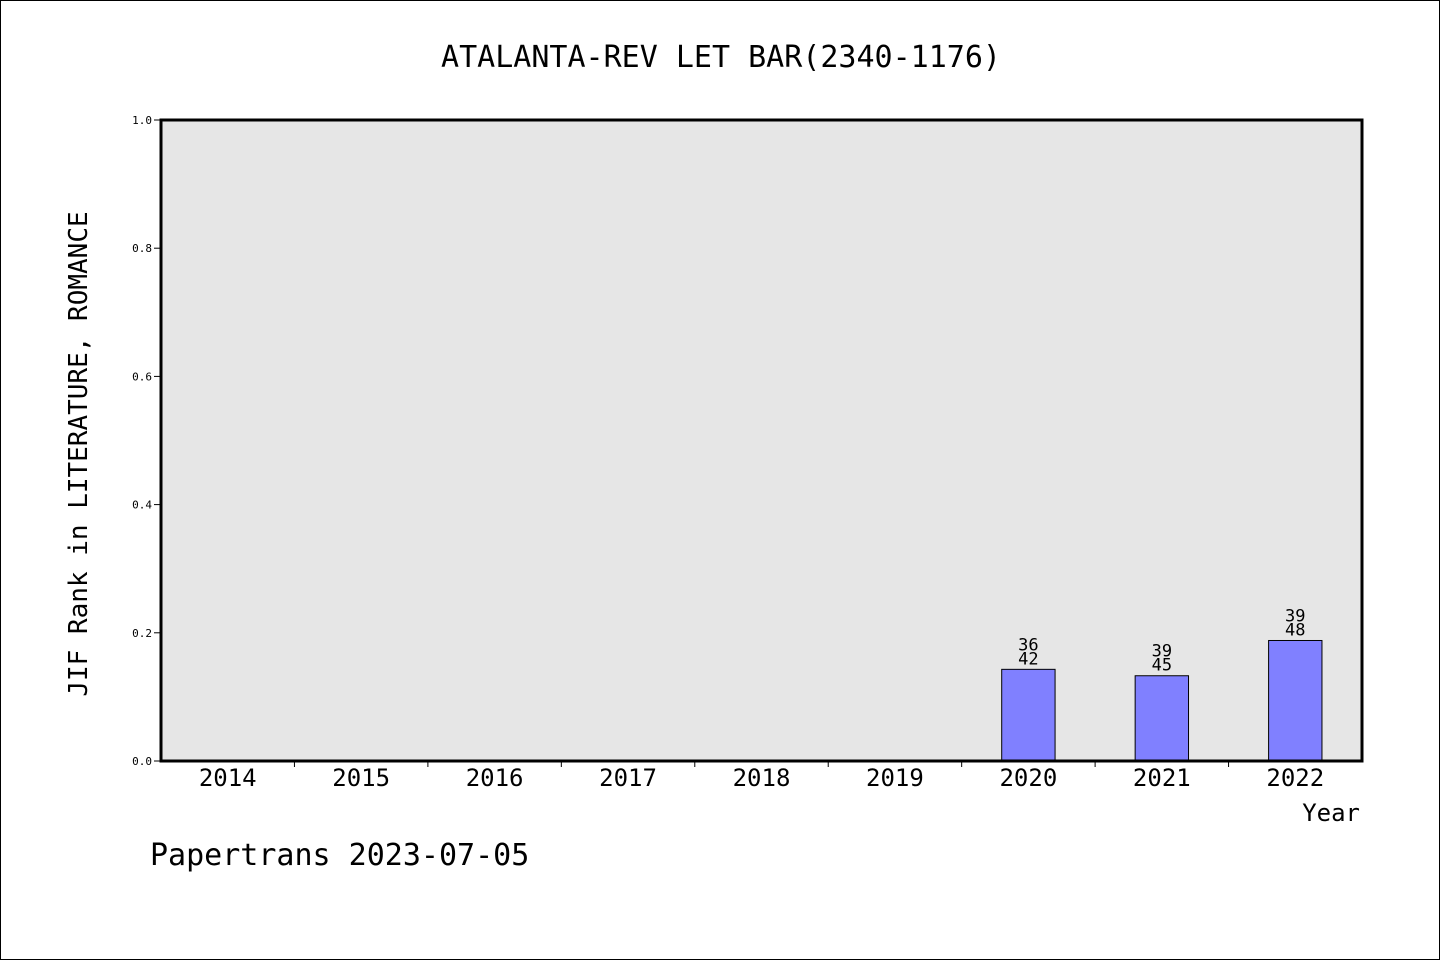 This screenshot has height=964, width=1440. Describe the element at coordinates (146, 441) in the screenshot. I see `y-ticks-group: 0.0 0.2 0.4 0.6 0.8 1.0` at that location.